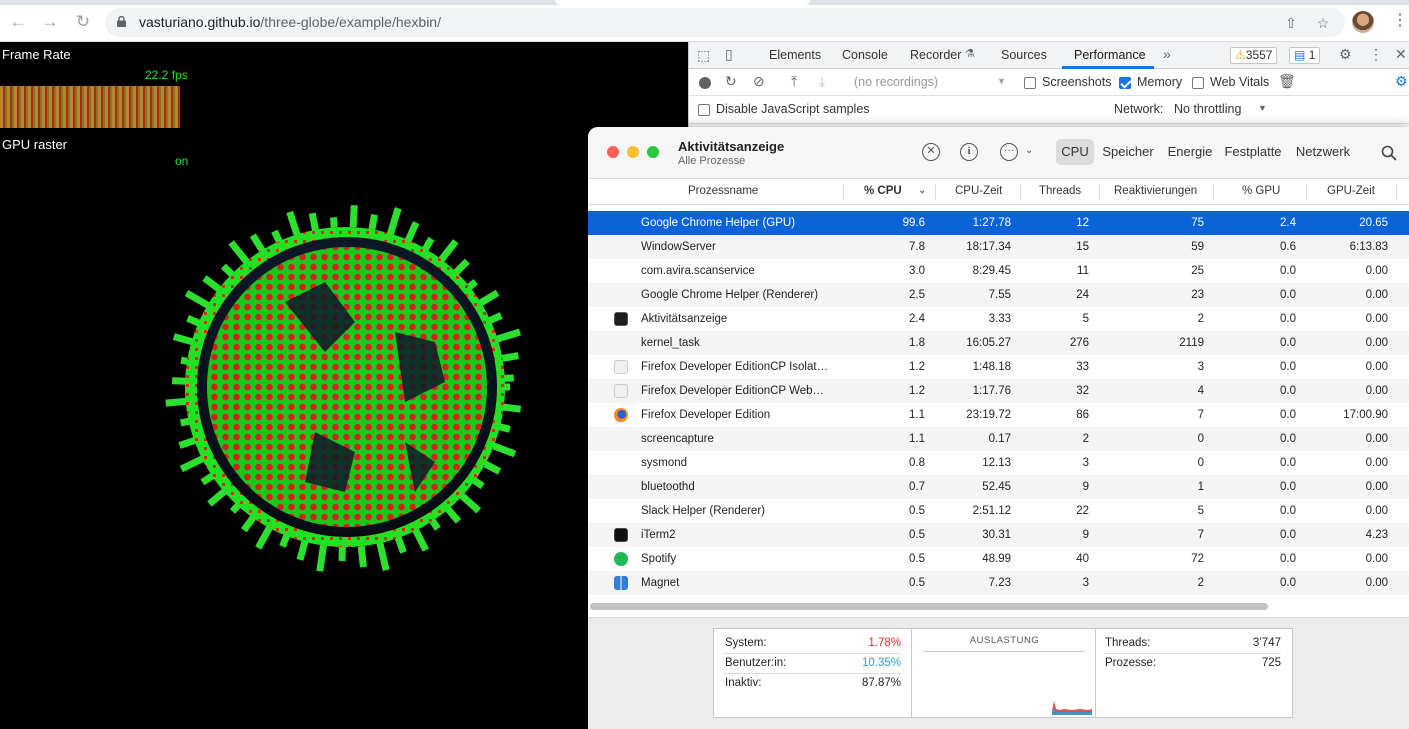 This screenshot has width=1409, height=729. What do you see at coordinates (1323, 151) in the screenshot?
I see `segment-network: Netzwerk` at bounding box center [1323, 151].